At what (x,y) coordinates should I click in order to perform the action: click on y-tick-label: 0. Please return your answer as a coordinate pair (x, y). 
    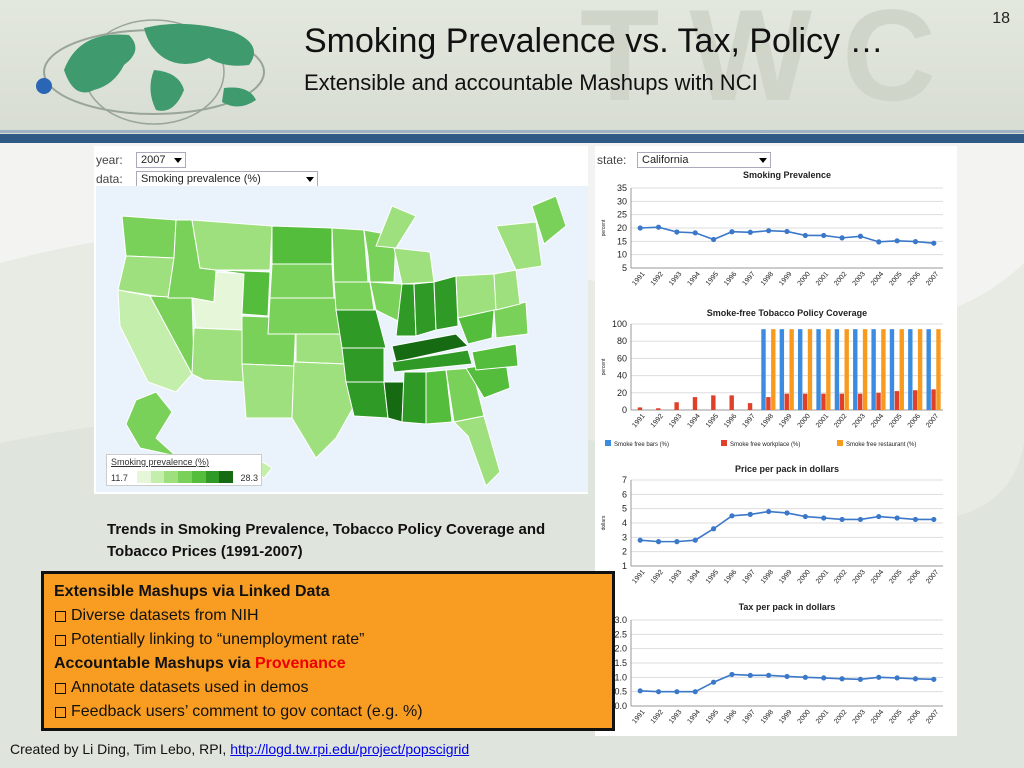
    Looking at the image, I should click on (624, 410).